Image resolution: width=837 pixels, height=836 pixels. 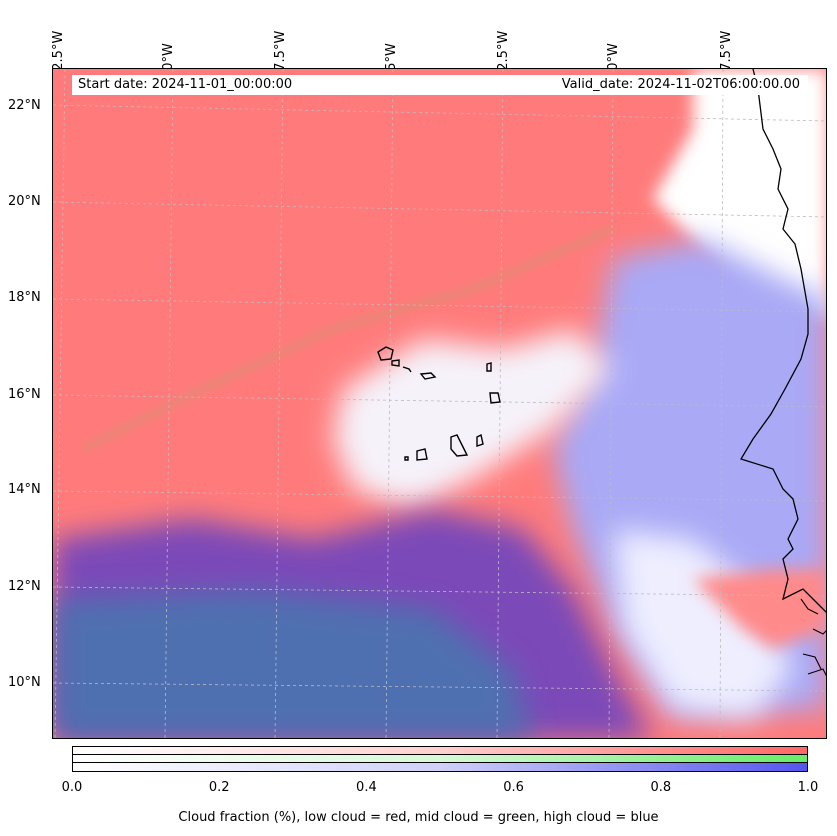 I want to click on clear-patch-southeast, so click(x=703, y=624).